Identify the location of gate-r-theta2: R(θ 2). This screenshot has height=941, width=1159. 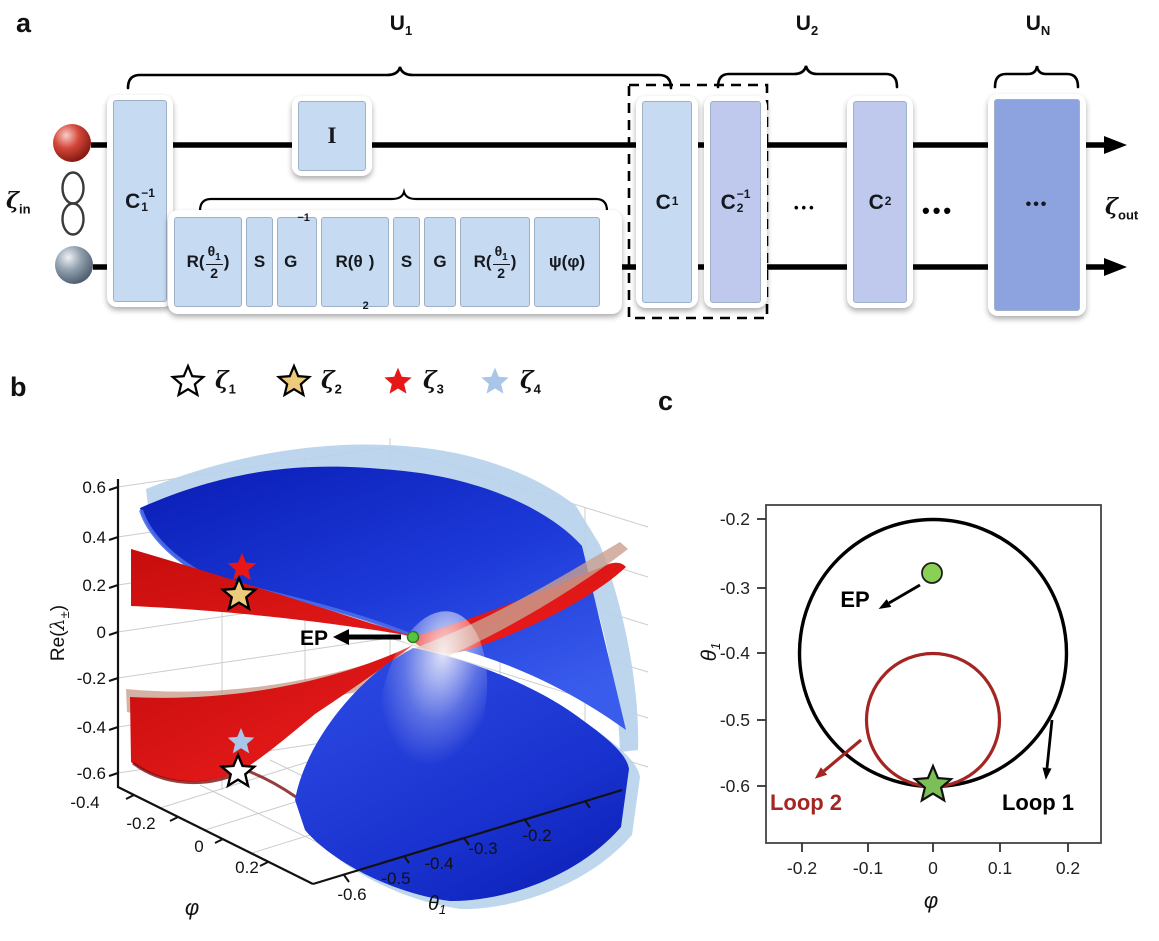
(355, 264).